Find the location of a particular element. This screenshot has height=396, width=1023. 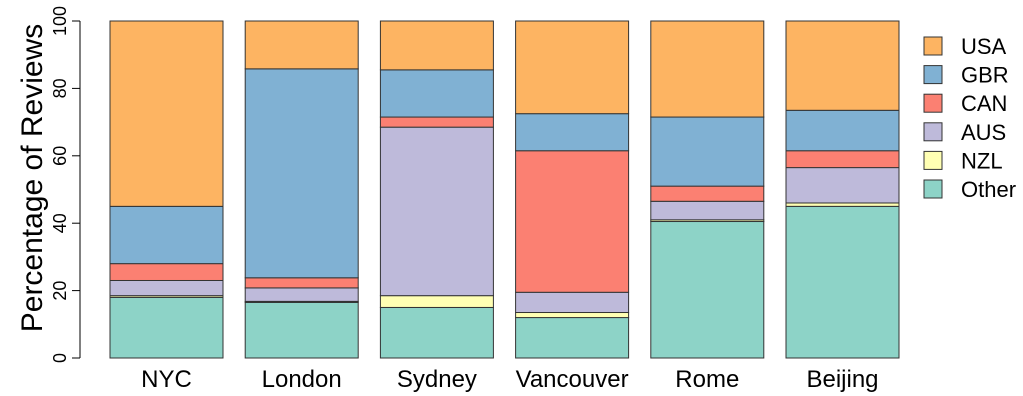

legend-swatch-gbr is located at coordinates (933, 75).